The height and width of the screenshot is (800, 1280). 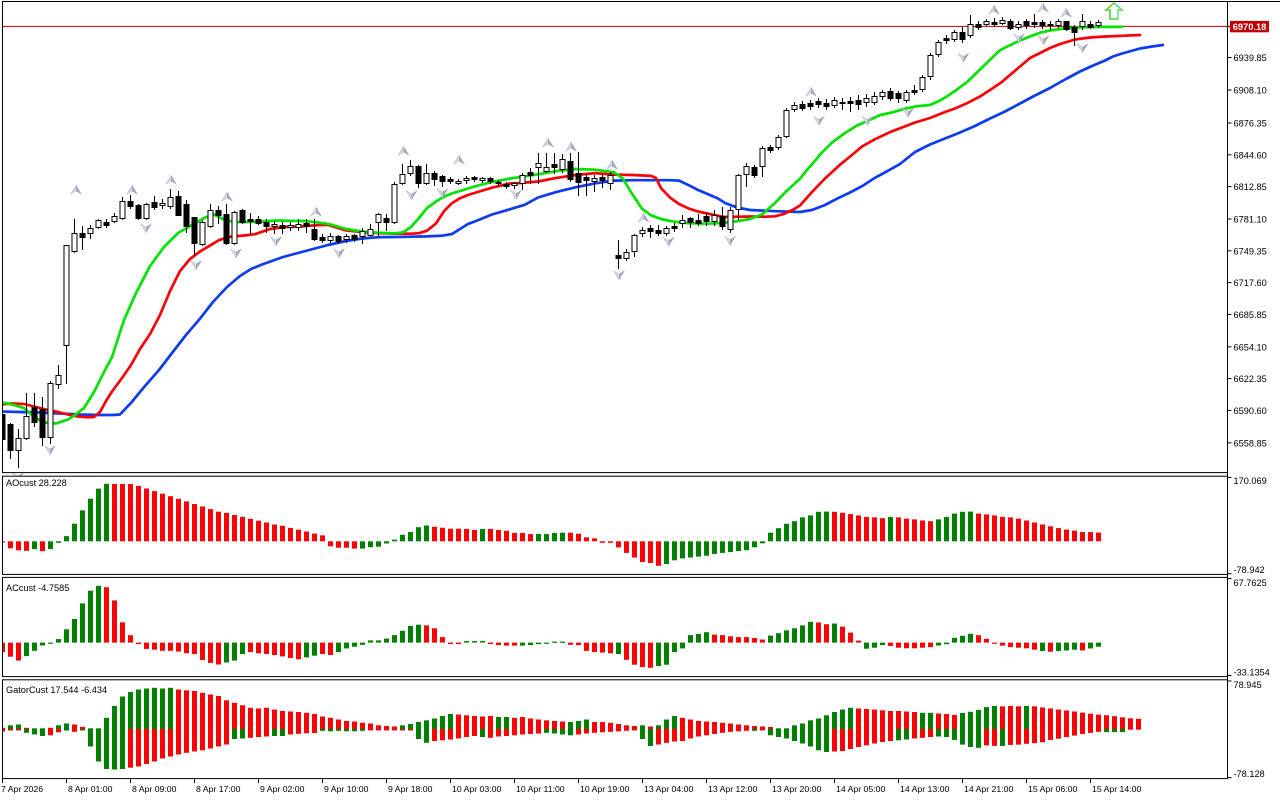 I want to click on svg-text: 15 Apr 06:00, so click(x=1052, y=789).